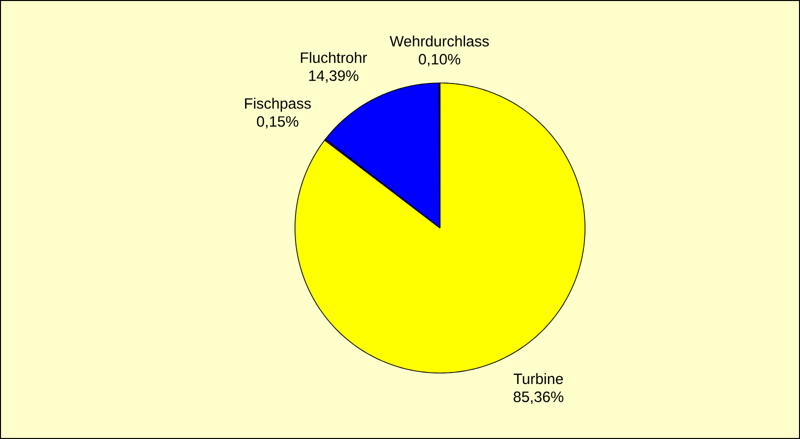 The image size is (800, 439). What do you see at coordinates (333, 76) in the screenshot?
I see `data-label: 14,39%` at bounding box center [333, 76].